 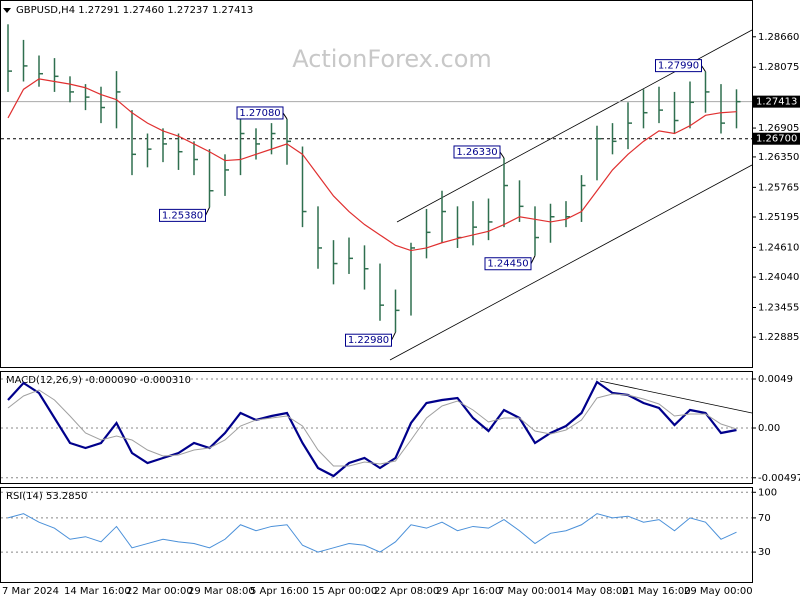 I want to click on annotation-label: 1.26330, so click(x=476, y=152).